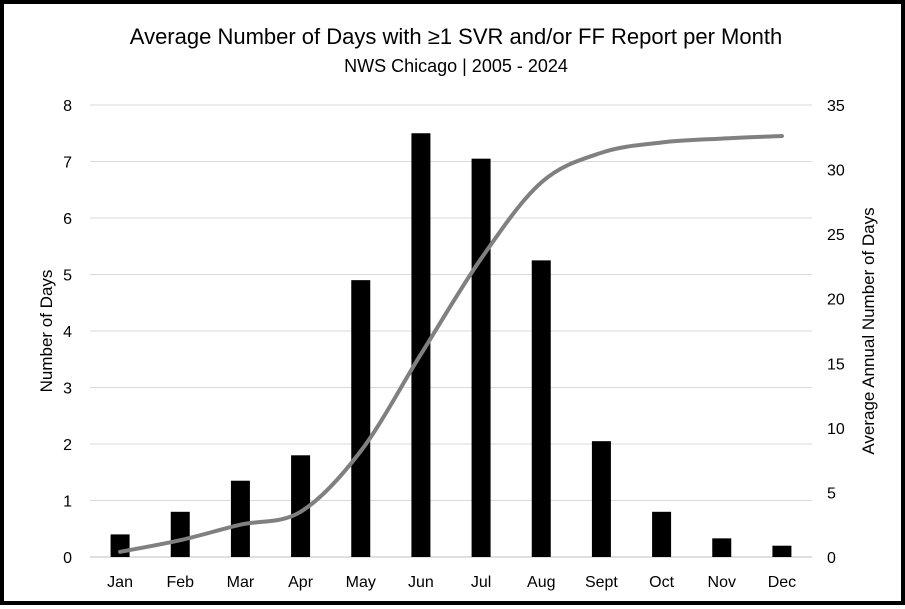 This screenshot has height=609, width=905. Describe the element at coordinates (451, 582) in the screenshot. I see `x-axis-ticks: Jan Feb Mar Apr May Jun Jul Aug Sept Oct Nov Dec` at that location.